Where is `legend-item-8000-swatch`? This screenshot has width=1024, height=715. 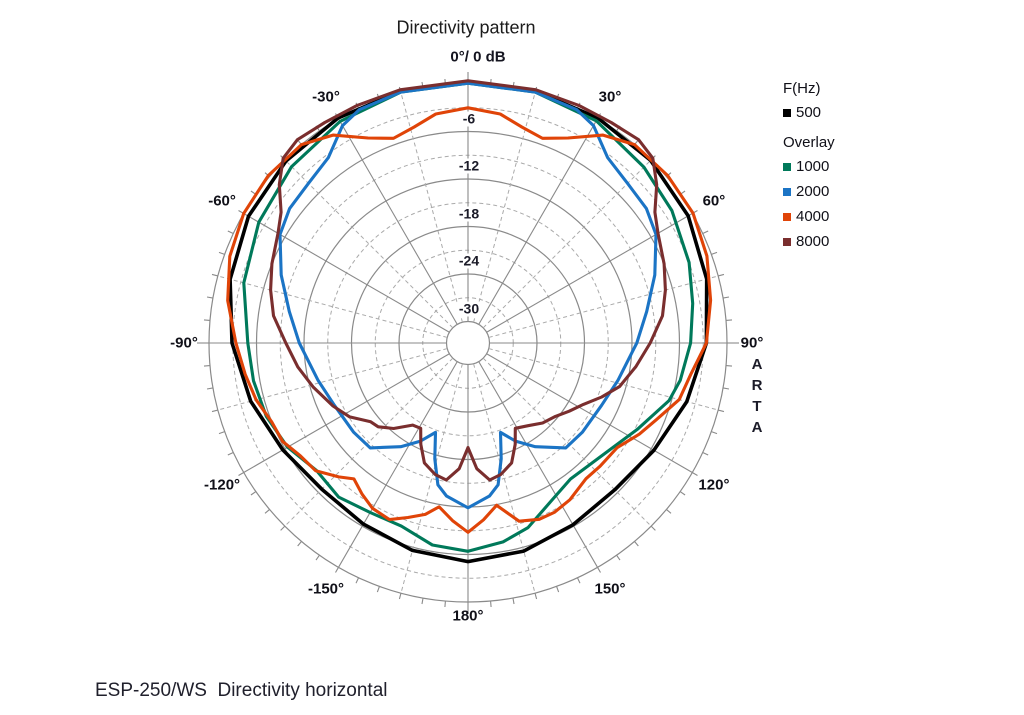 legend-item-8000-swatch is located at coordinates (787, 241).